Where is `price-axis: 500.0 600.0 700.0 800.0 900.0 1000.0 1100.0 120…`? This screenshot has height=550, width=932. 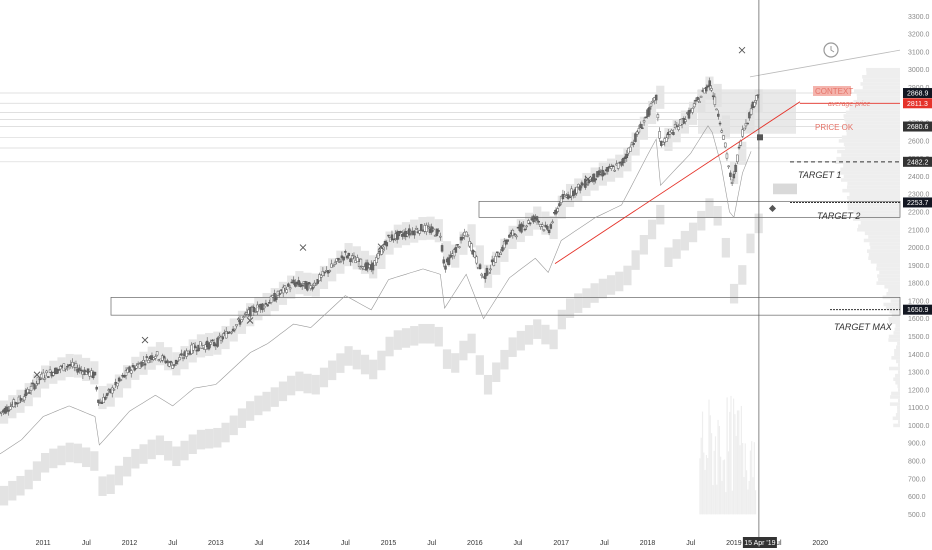
price-axis: 500.0 600.0 700.0 800.0 900.0 1000.0 1100.0 120… is located at coordinates (917, 266).